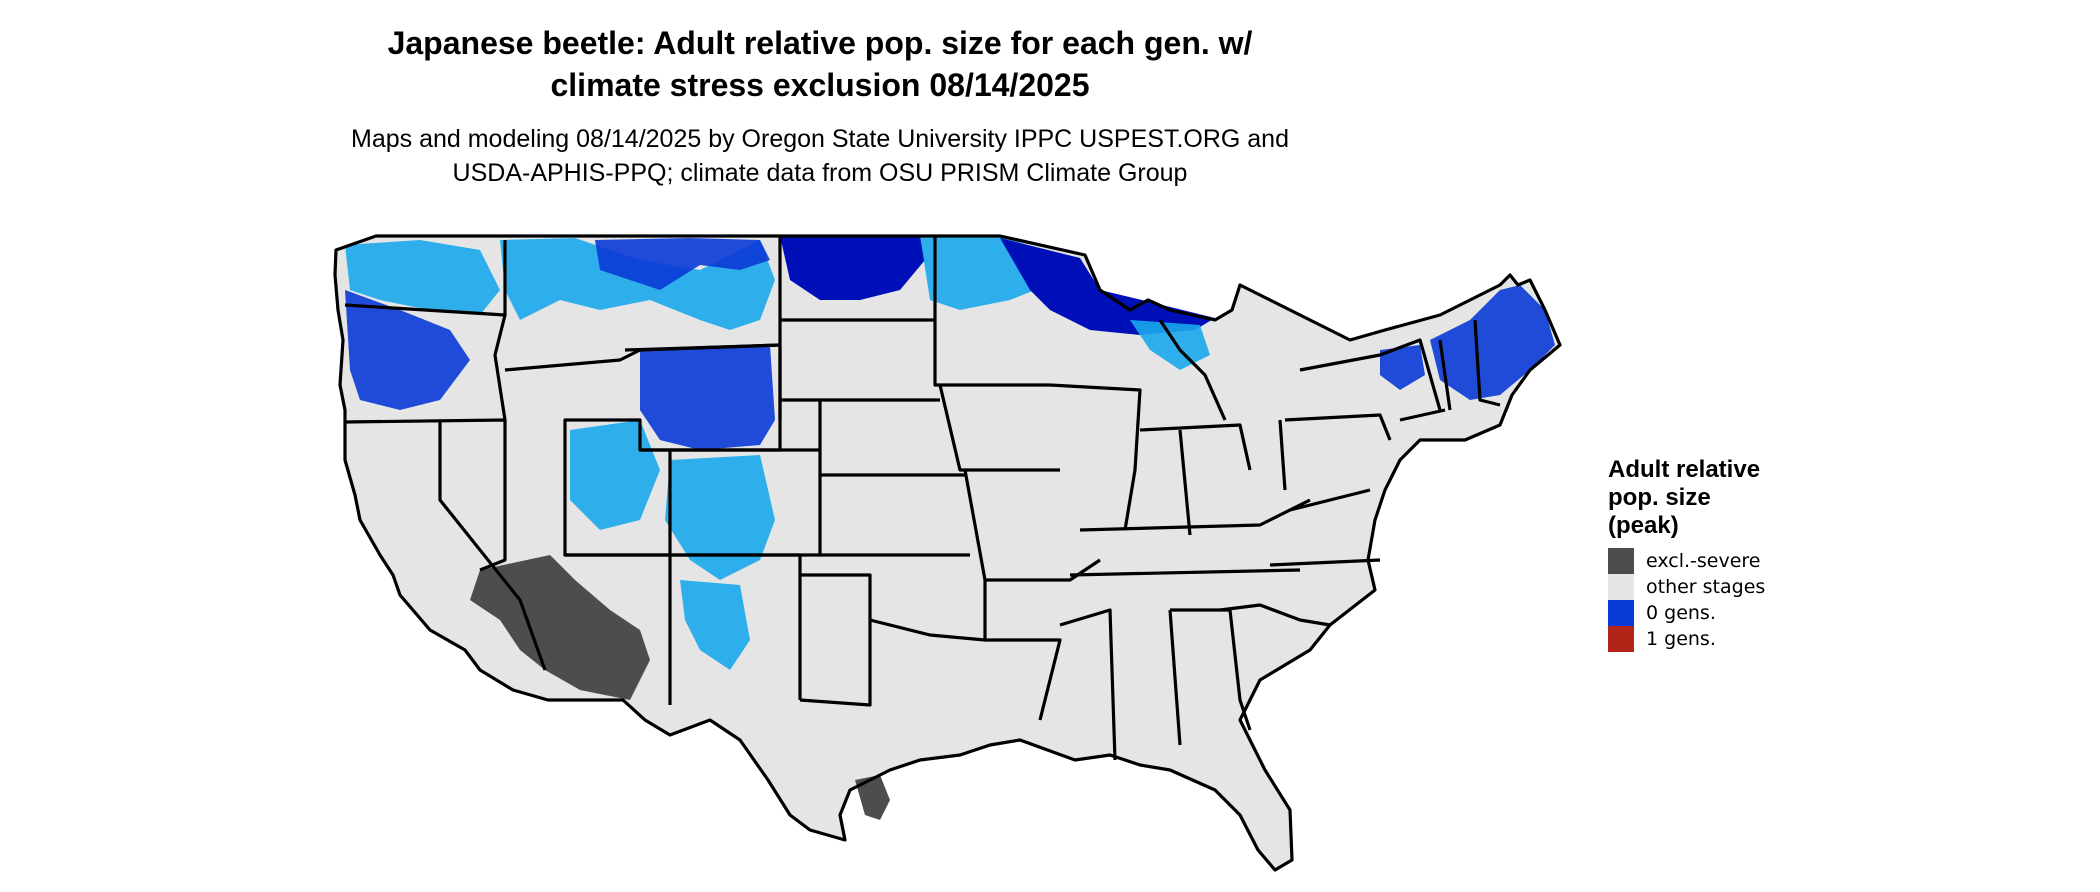 This screenshot has height=892, width=2100. What do you see at coordinates (1659, 497) in the screenshot?
I see `legend-title-line-2: pop. size` at bounding box center [1659, 497].